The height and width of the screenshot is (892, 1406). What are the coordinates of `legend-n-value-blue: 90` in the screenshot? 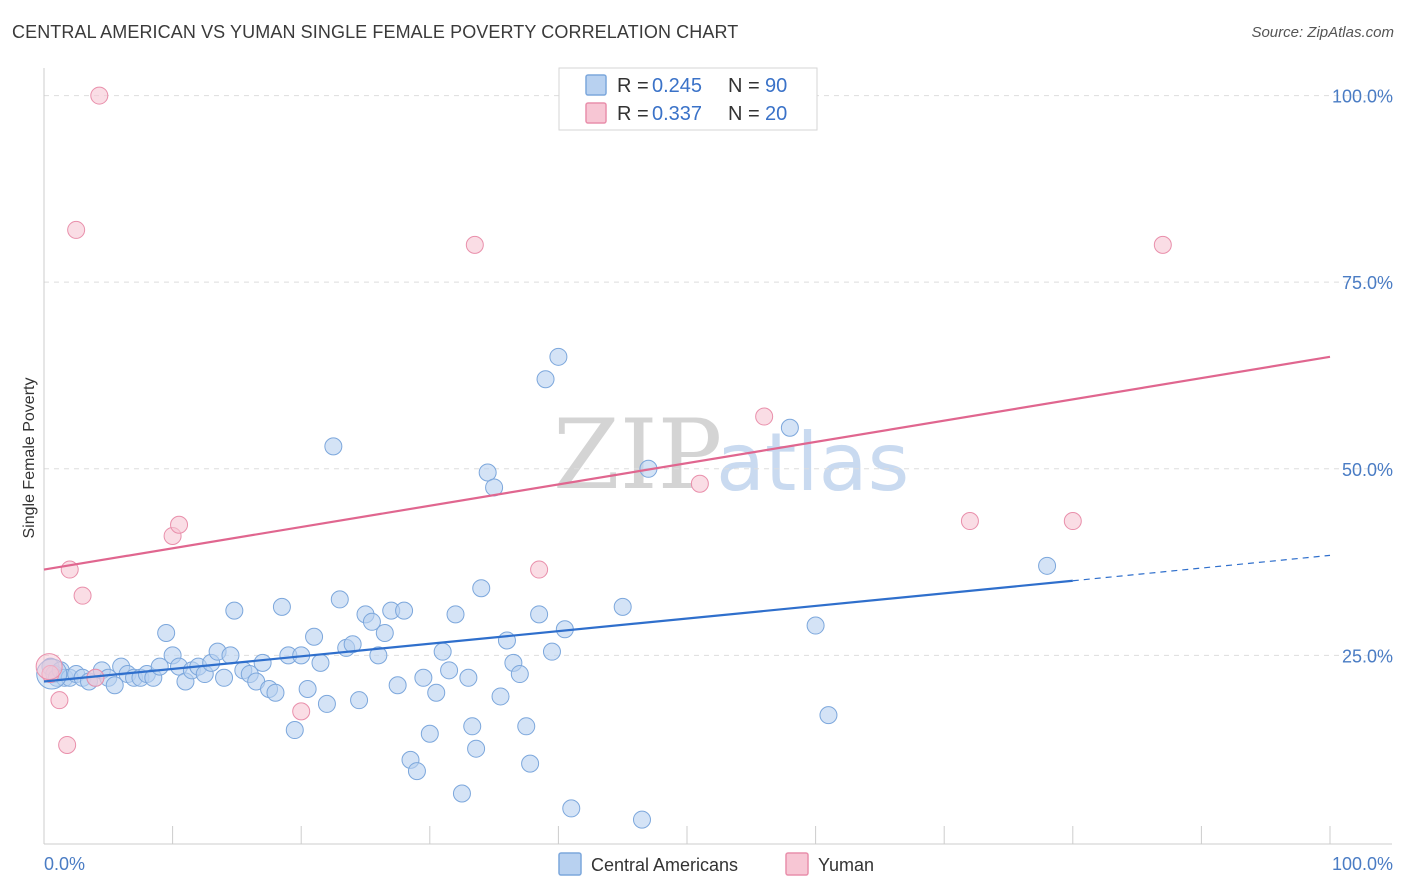 It's located at (776, 86).